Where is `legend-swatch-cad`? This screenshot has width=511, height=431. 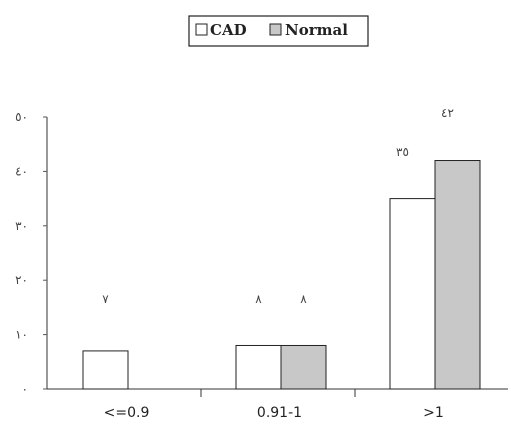 legend-swatch-cad is located at coordinates (201, 29).